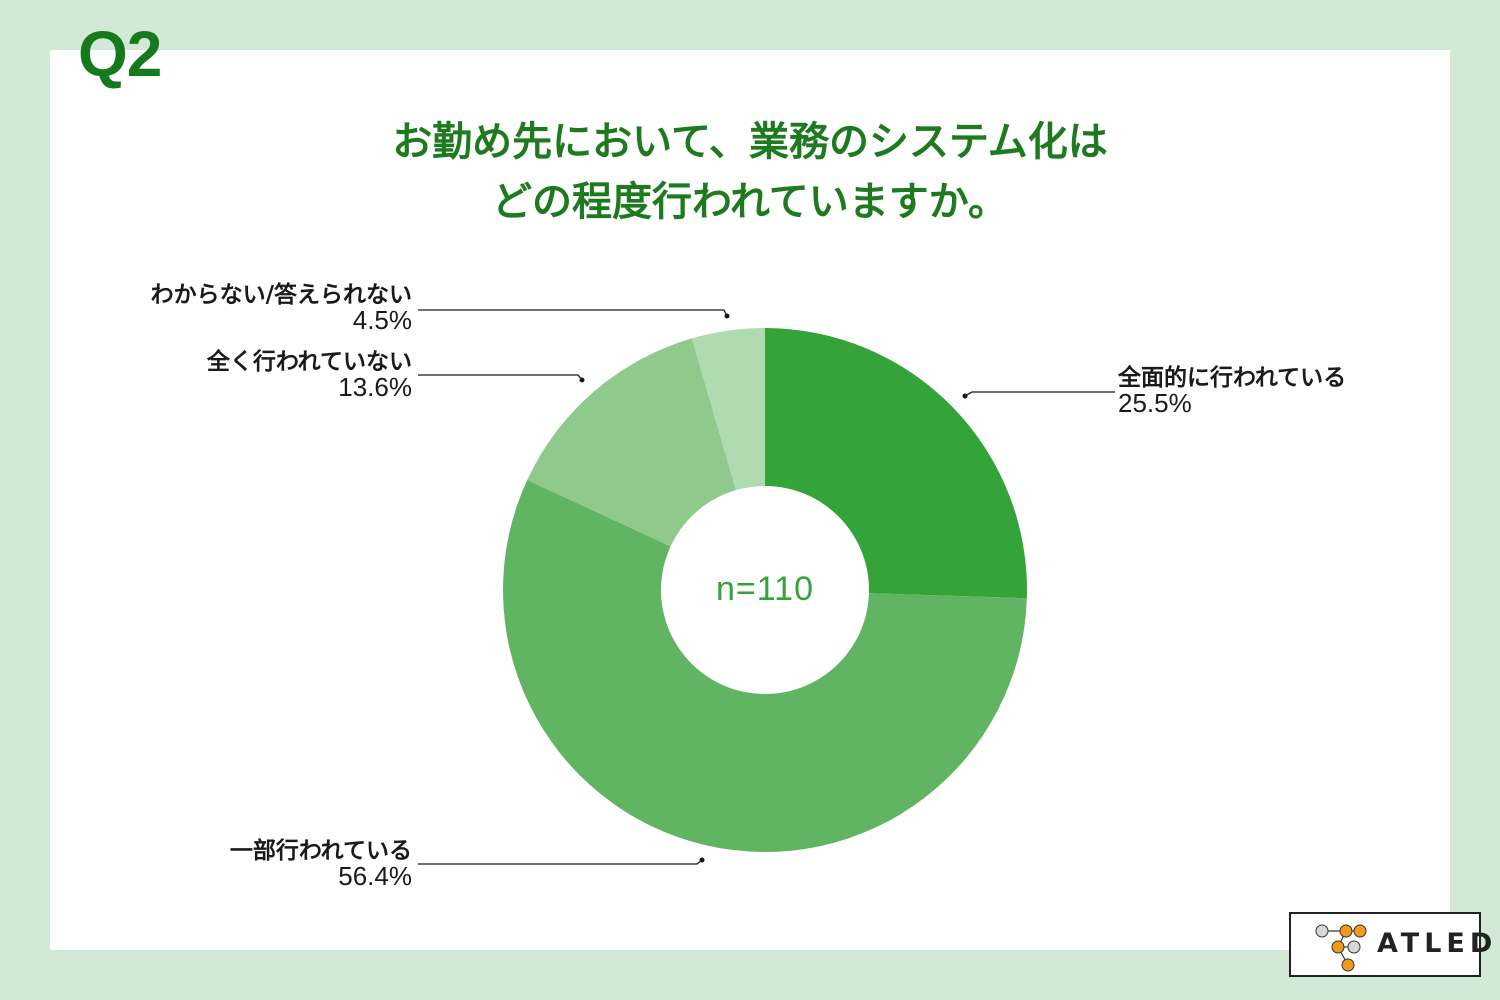  Describe the element at coordinates (750, 172) in the screenshot. I see `chart-title: お勤め先において、業務のシステム化は どの程度行われていますか。` at that location.